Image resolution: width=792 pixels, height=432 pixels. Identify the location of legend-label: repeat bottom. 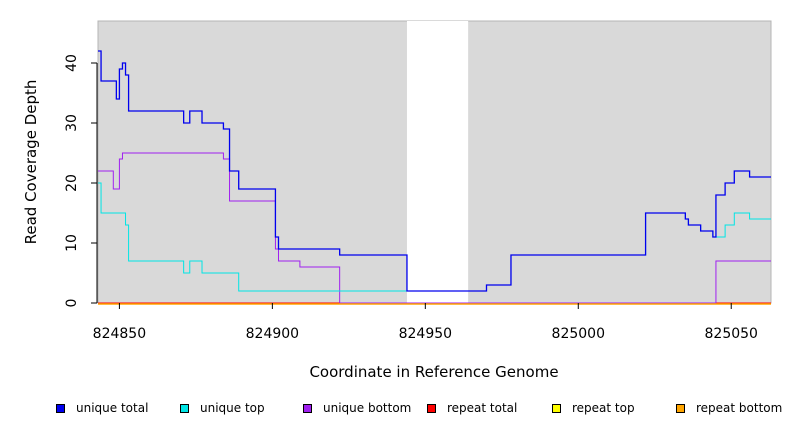
(739, 408).